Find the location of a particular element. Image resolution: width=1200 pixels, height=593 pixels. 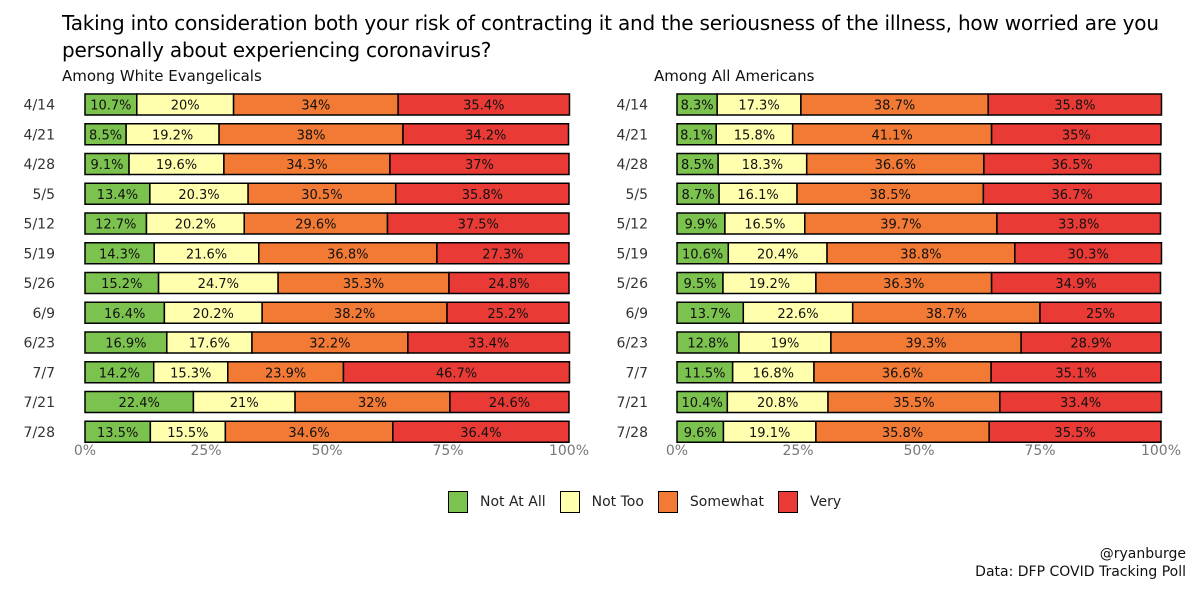

data-label: 17.3% is located at coordinates (758, 106).